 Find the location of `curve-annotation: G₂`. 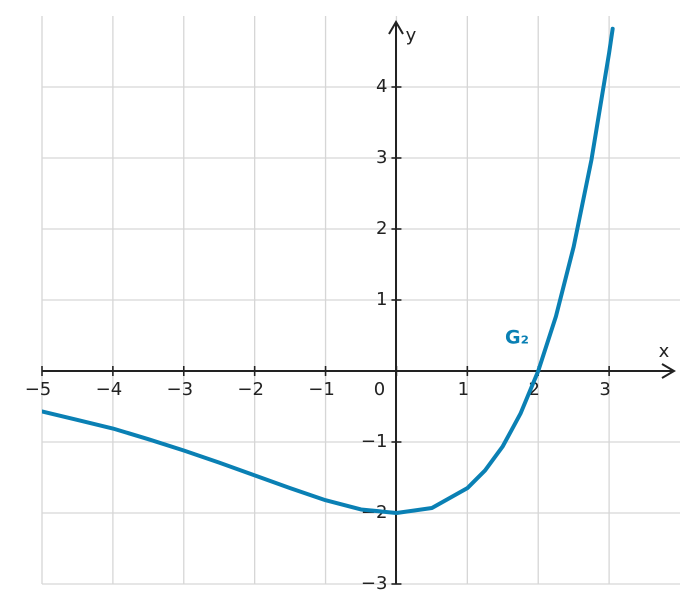

curve-annotation: G₂ is located at coordinates (517, 338).